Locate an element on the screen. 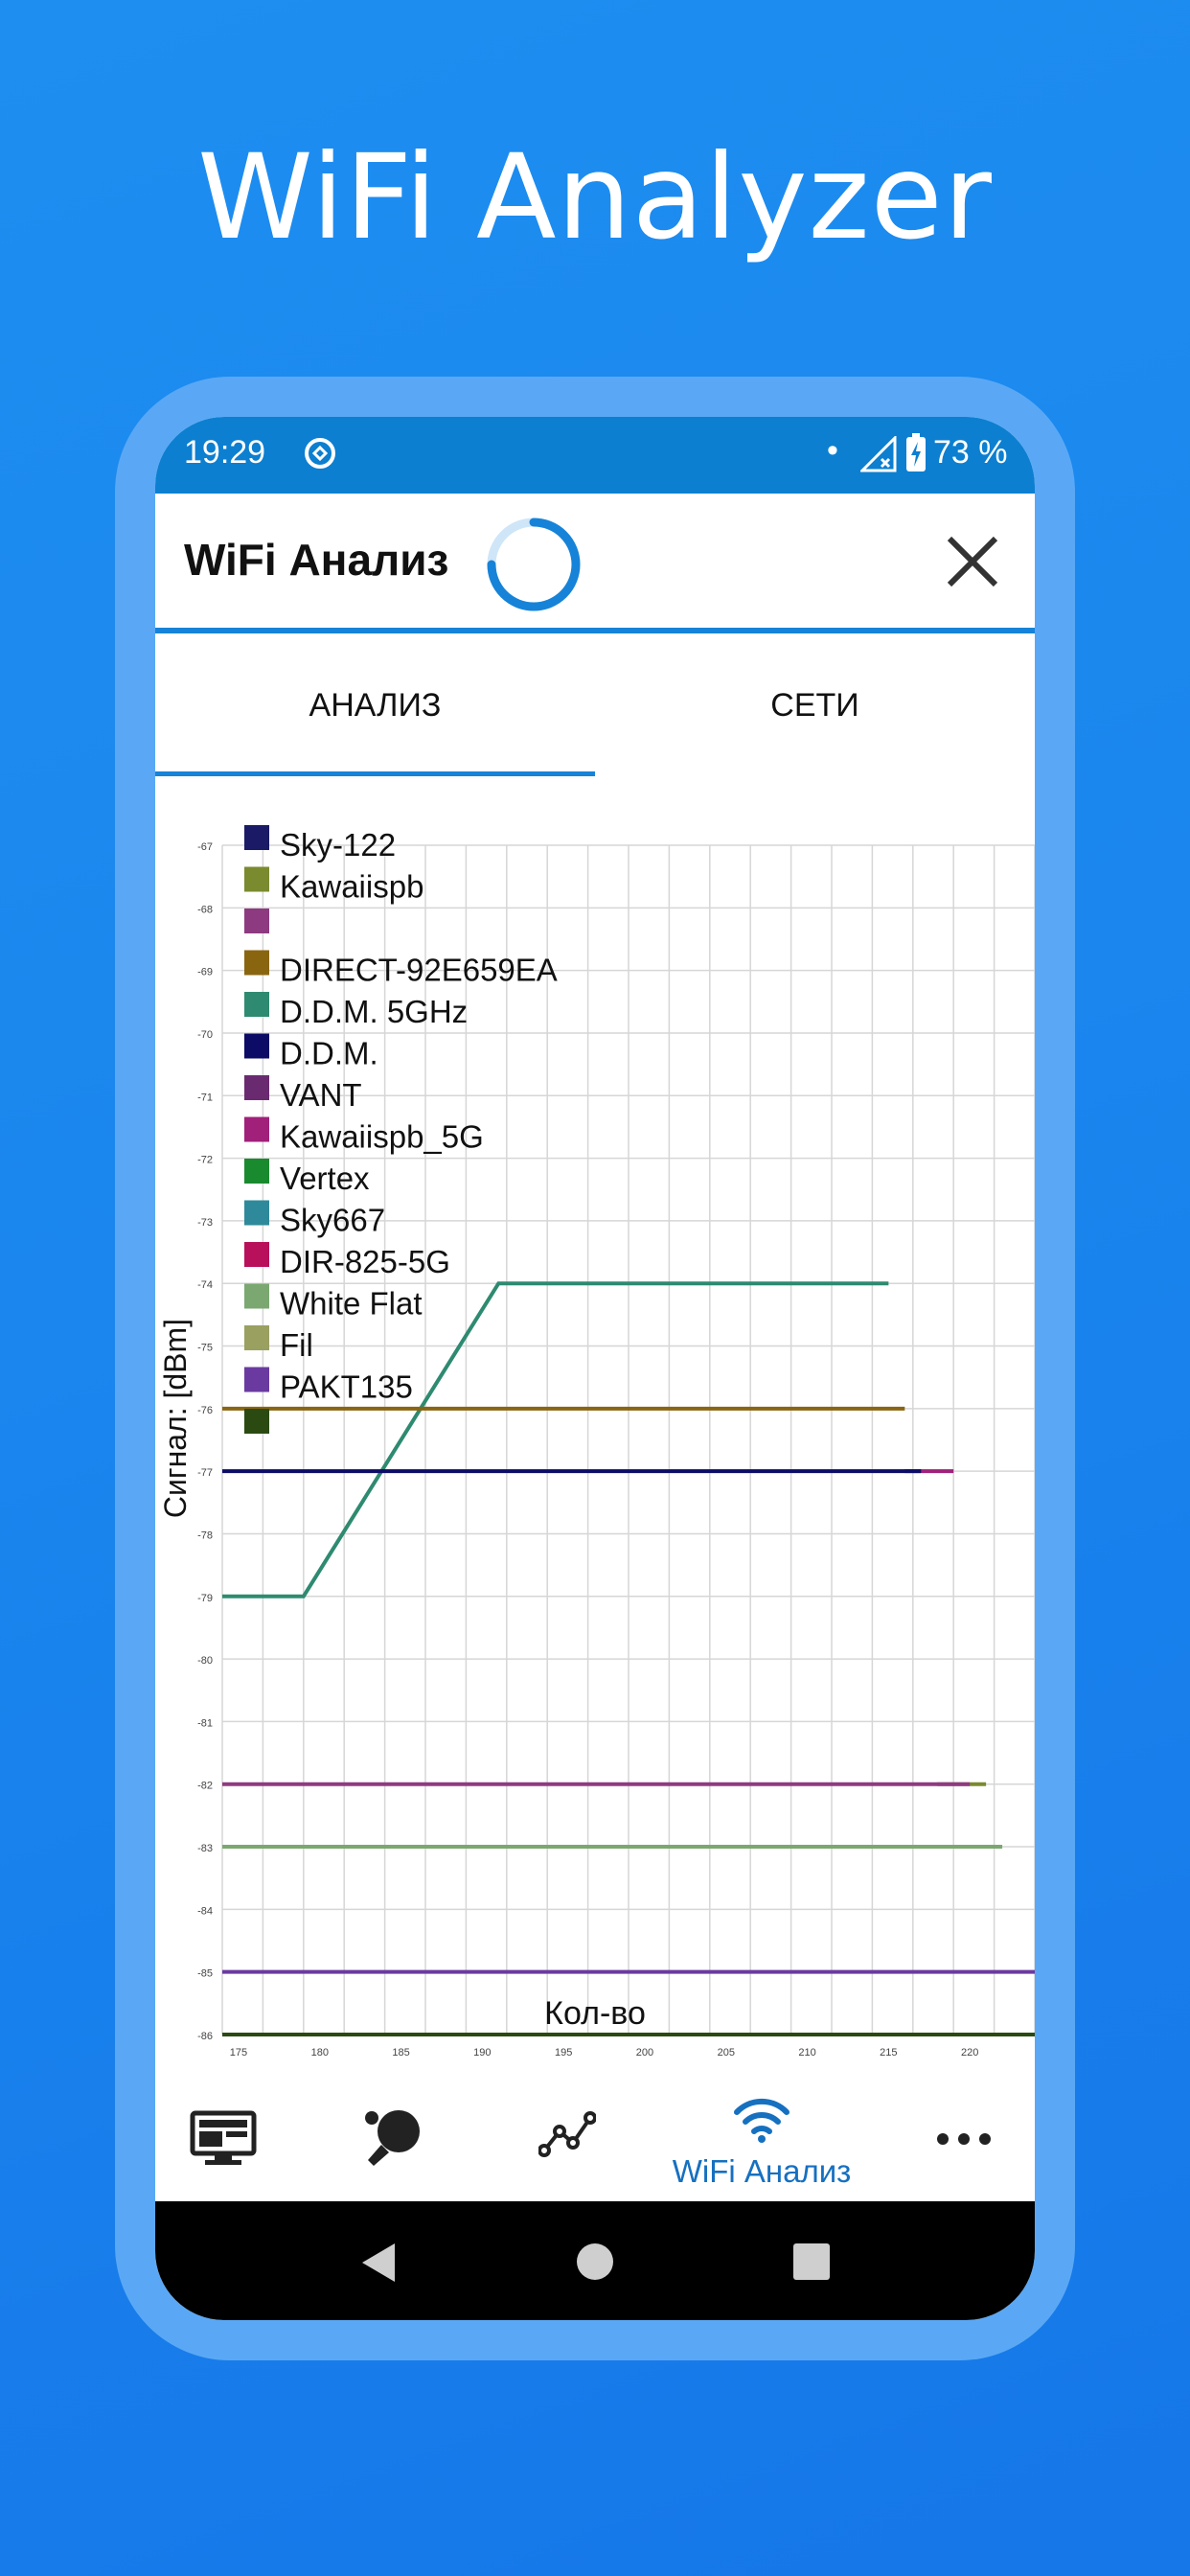 This screenshot has width=1190, height=2576. y-tick-label: -82 is located at coordinates (205, 1786).